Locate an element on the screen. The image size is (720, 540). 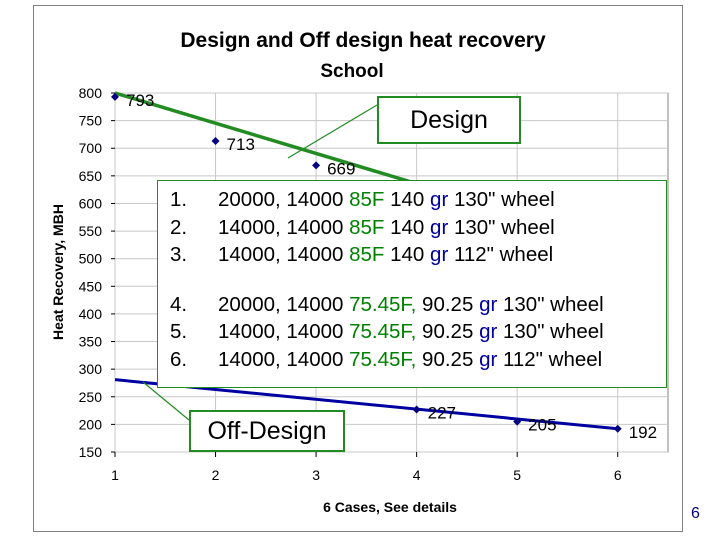
y-tick-label: 800 is located at coordinates (91, 93).